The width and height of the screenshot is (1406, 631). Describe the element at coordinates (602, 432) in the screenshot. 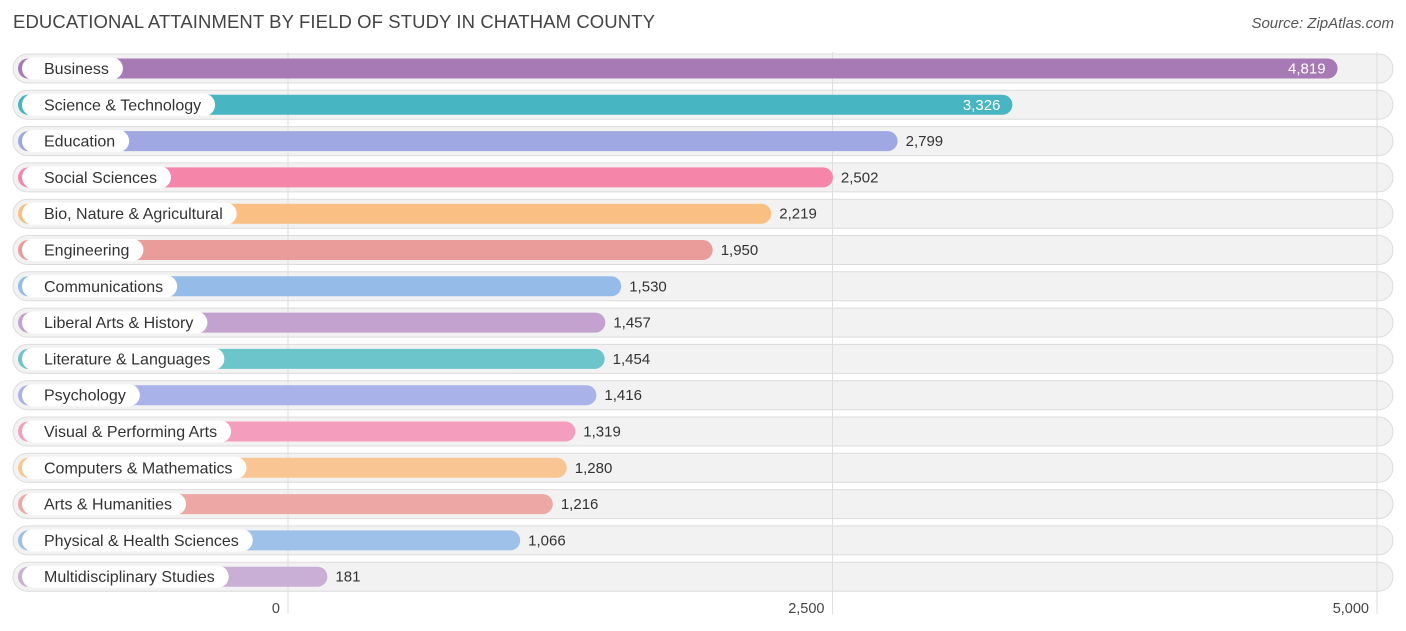

I see `value-label: 1,319` at that location.